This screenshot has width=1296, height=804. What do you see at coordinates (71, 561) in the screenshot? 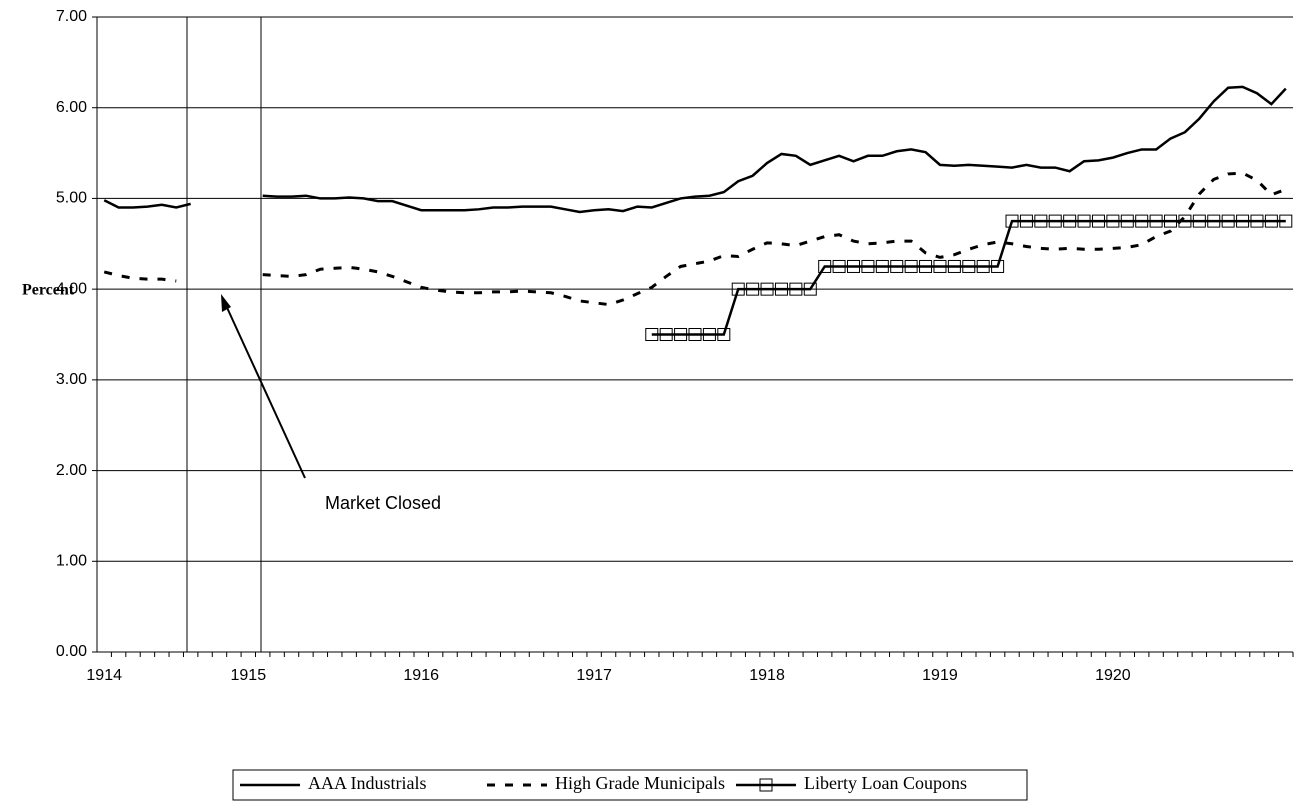
I see `y-tick-label: 1.00` at bounding box center [71, 561].